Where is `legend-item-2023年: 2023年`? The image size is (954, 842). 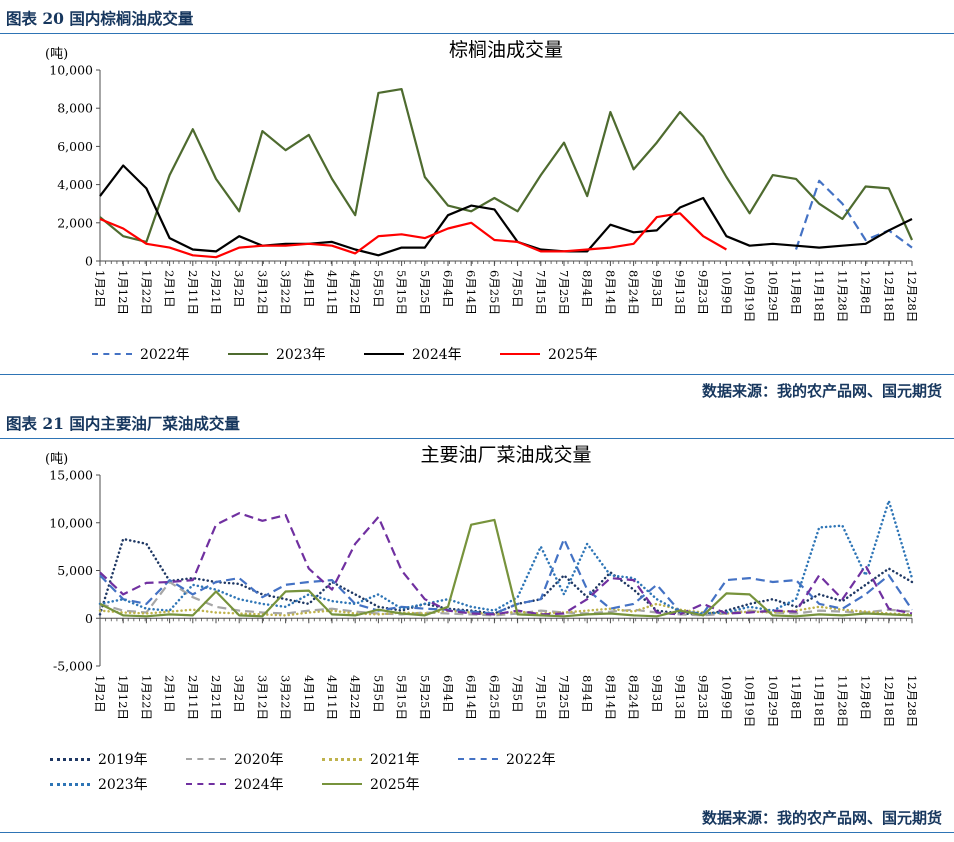 legend-item-2023年: 2023年 is located at coordinates (296, 354).